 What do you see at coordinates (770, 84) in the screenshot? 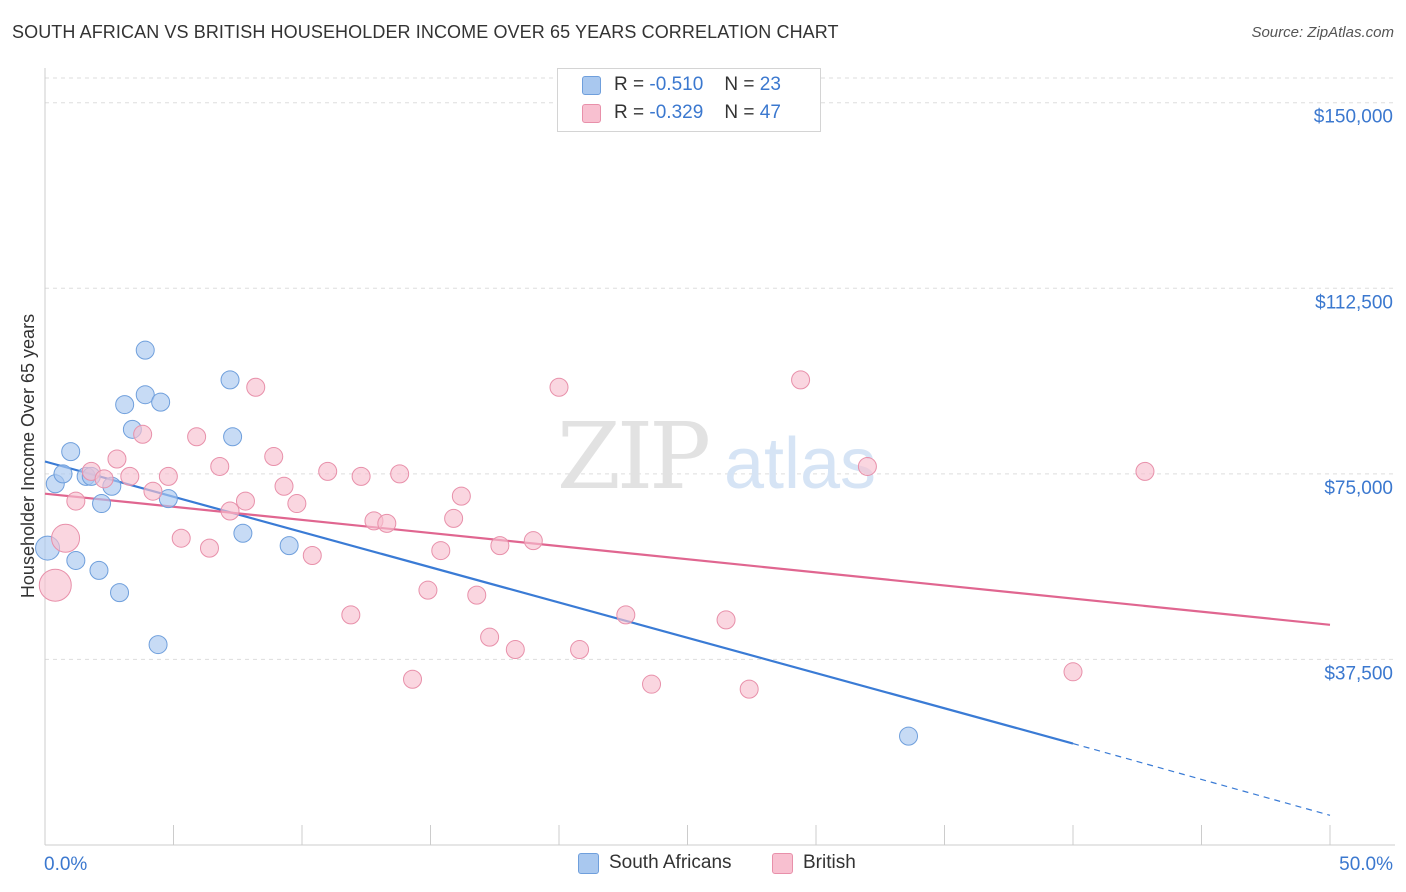
I see `legend-n-value: 23` at bounding box center [770, 84].